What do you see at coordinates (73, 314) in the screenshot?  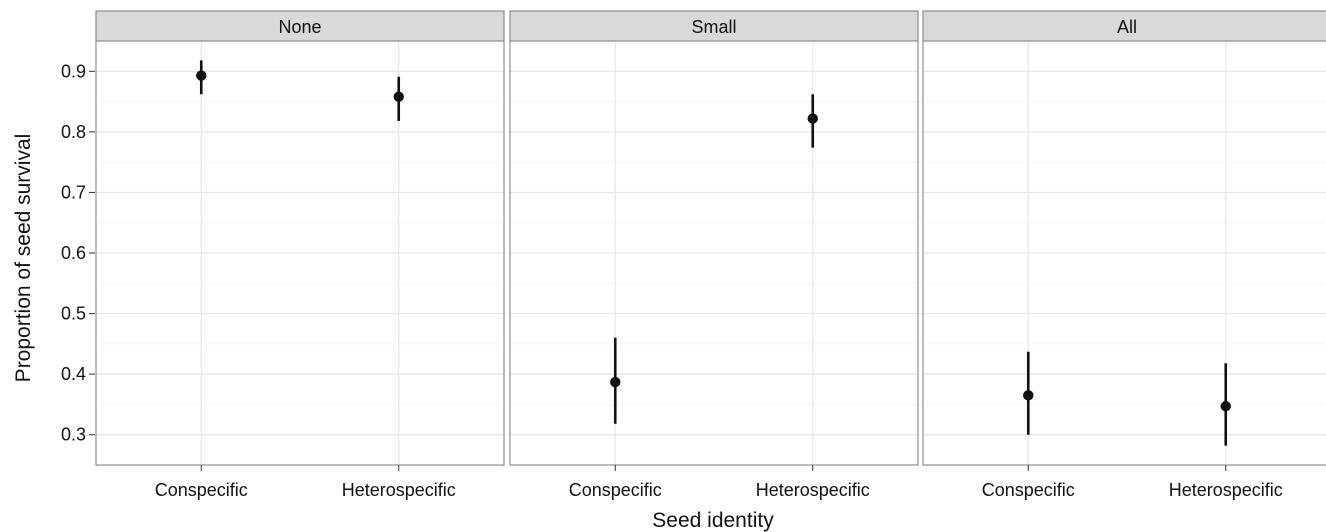 I see `y-tick-label: 0.5` at bounding box center [73, 314].